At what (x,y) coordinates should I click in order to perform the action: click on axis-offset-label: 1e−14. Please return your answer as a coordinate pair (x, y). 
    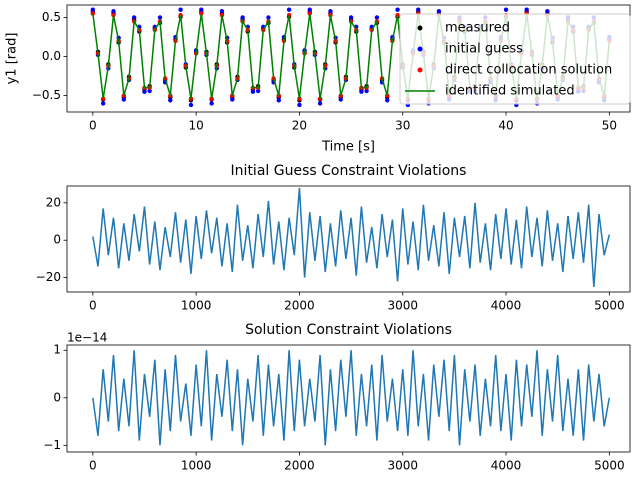
    Looking at the image, I should click on (87, 338).